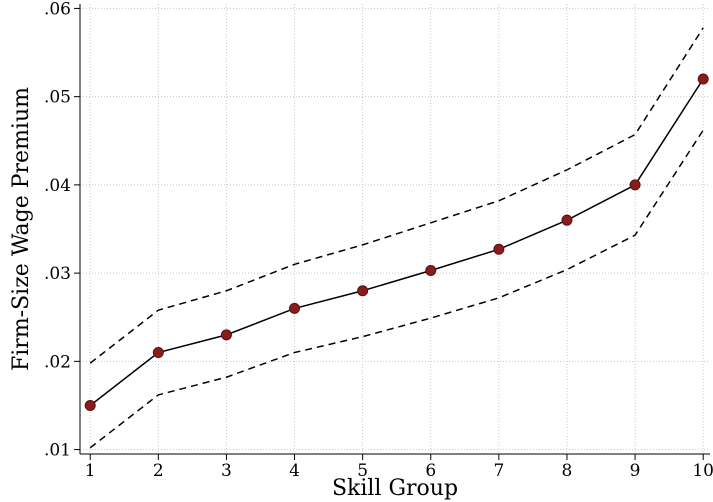  Describe the element at coordinates (395, 488) in the screenshot. I see `x-axis-title: Skill Group` at that location.